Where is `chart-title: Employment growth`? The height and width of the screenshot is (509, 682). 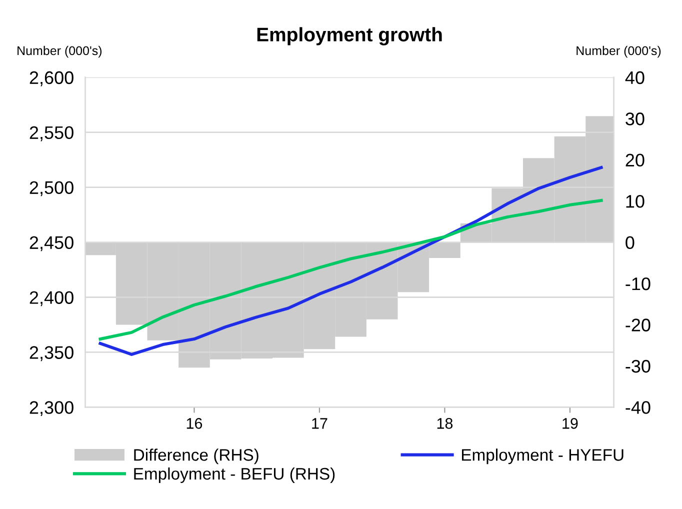
chart-title: Employment growth is located at coordinates (349, 36).